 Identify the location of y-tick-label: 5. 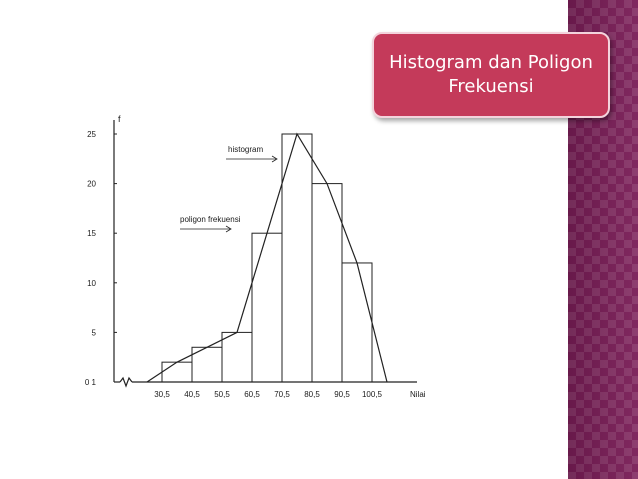
(94, 332).